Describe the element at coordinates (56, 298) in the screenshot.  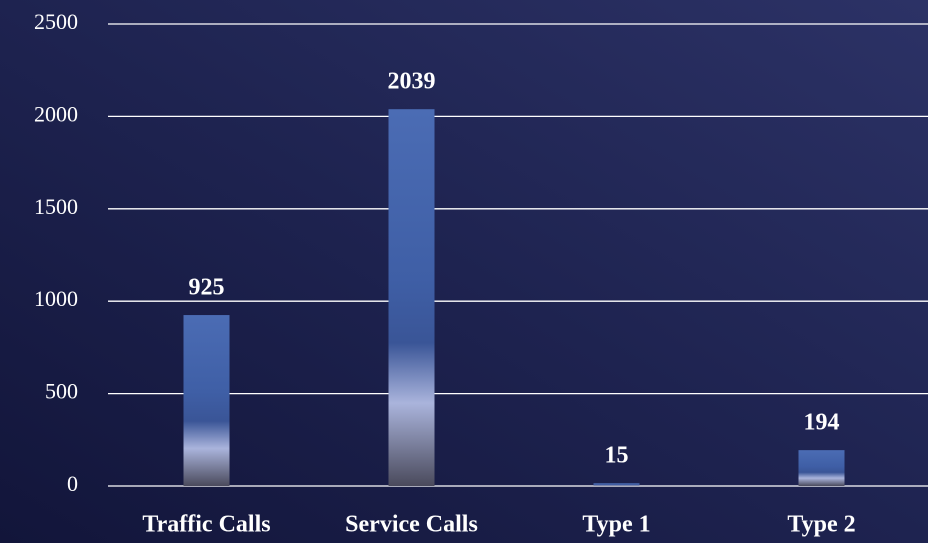
I see `y-tick-label: 1000` at that location.